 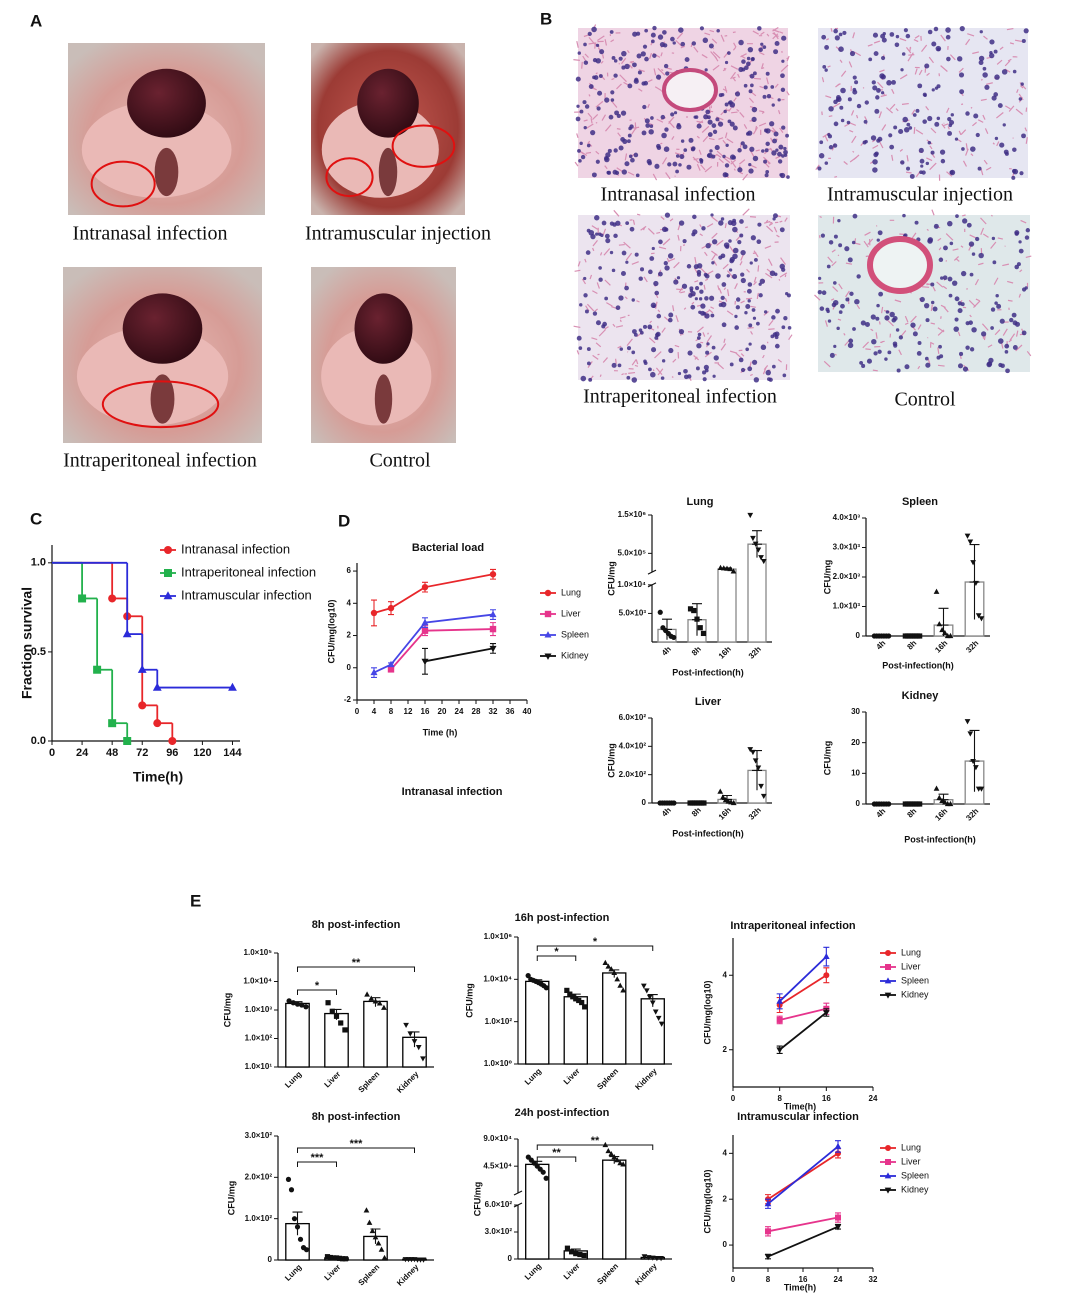 I want to click on y-tick-label: 4.0×10², so click(x=633, y=745).